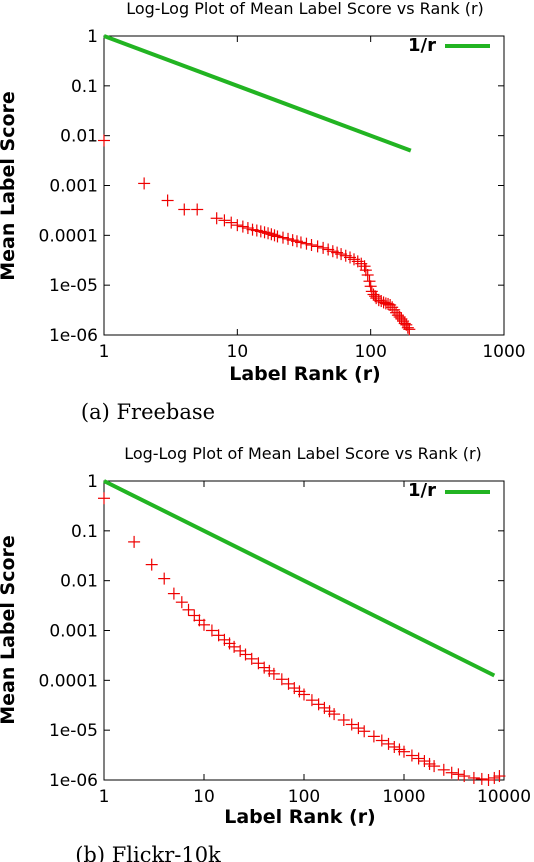 The width and height of the screenshot is (534, 862). What do you see at coordinates (148, 412) in the screenshot?
I see `caption: (a) Freebase` at bounding box center [148, 412].